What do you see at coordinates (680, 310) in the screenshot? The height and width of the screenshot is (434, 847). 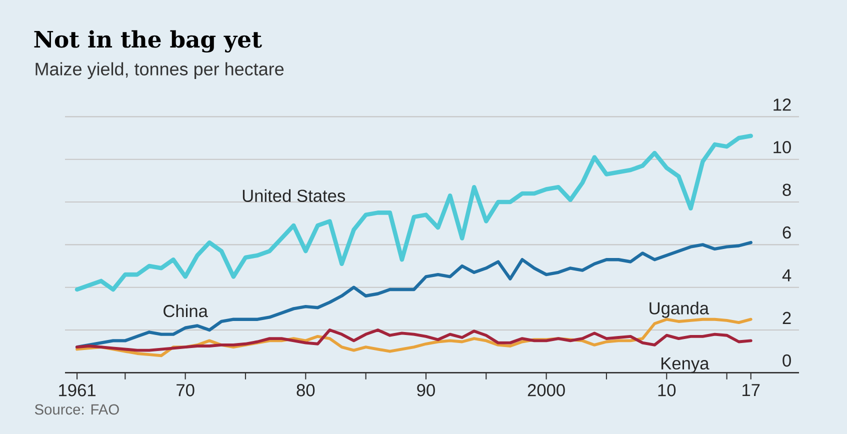 I see `series-label: Uganda` at bounding box center [680, 310].